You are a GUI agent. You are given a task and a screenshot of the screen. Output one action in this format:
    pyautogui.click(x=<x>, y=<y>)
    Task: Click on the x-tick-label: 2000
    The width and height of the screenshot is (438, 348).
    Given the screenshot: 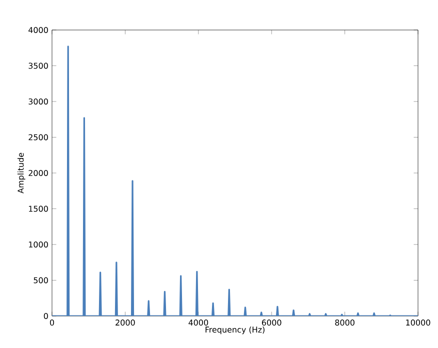 What is the action you would take?
    pyautogui.click(x=125, y=323)
    